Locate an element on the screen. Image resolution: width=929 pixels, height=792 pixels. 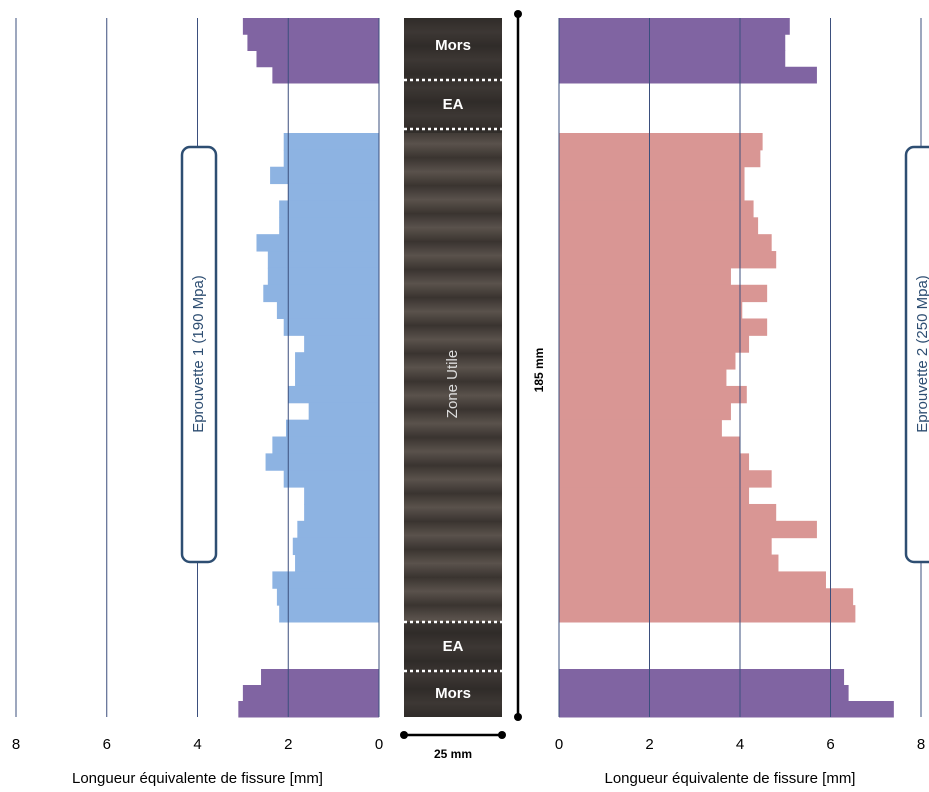
annotation: Eprouvette 2 (250 Mpa) is located at coordinates (921, 354).